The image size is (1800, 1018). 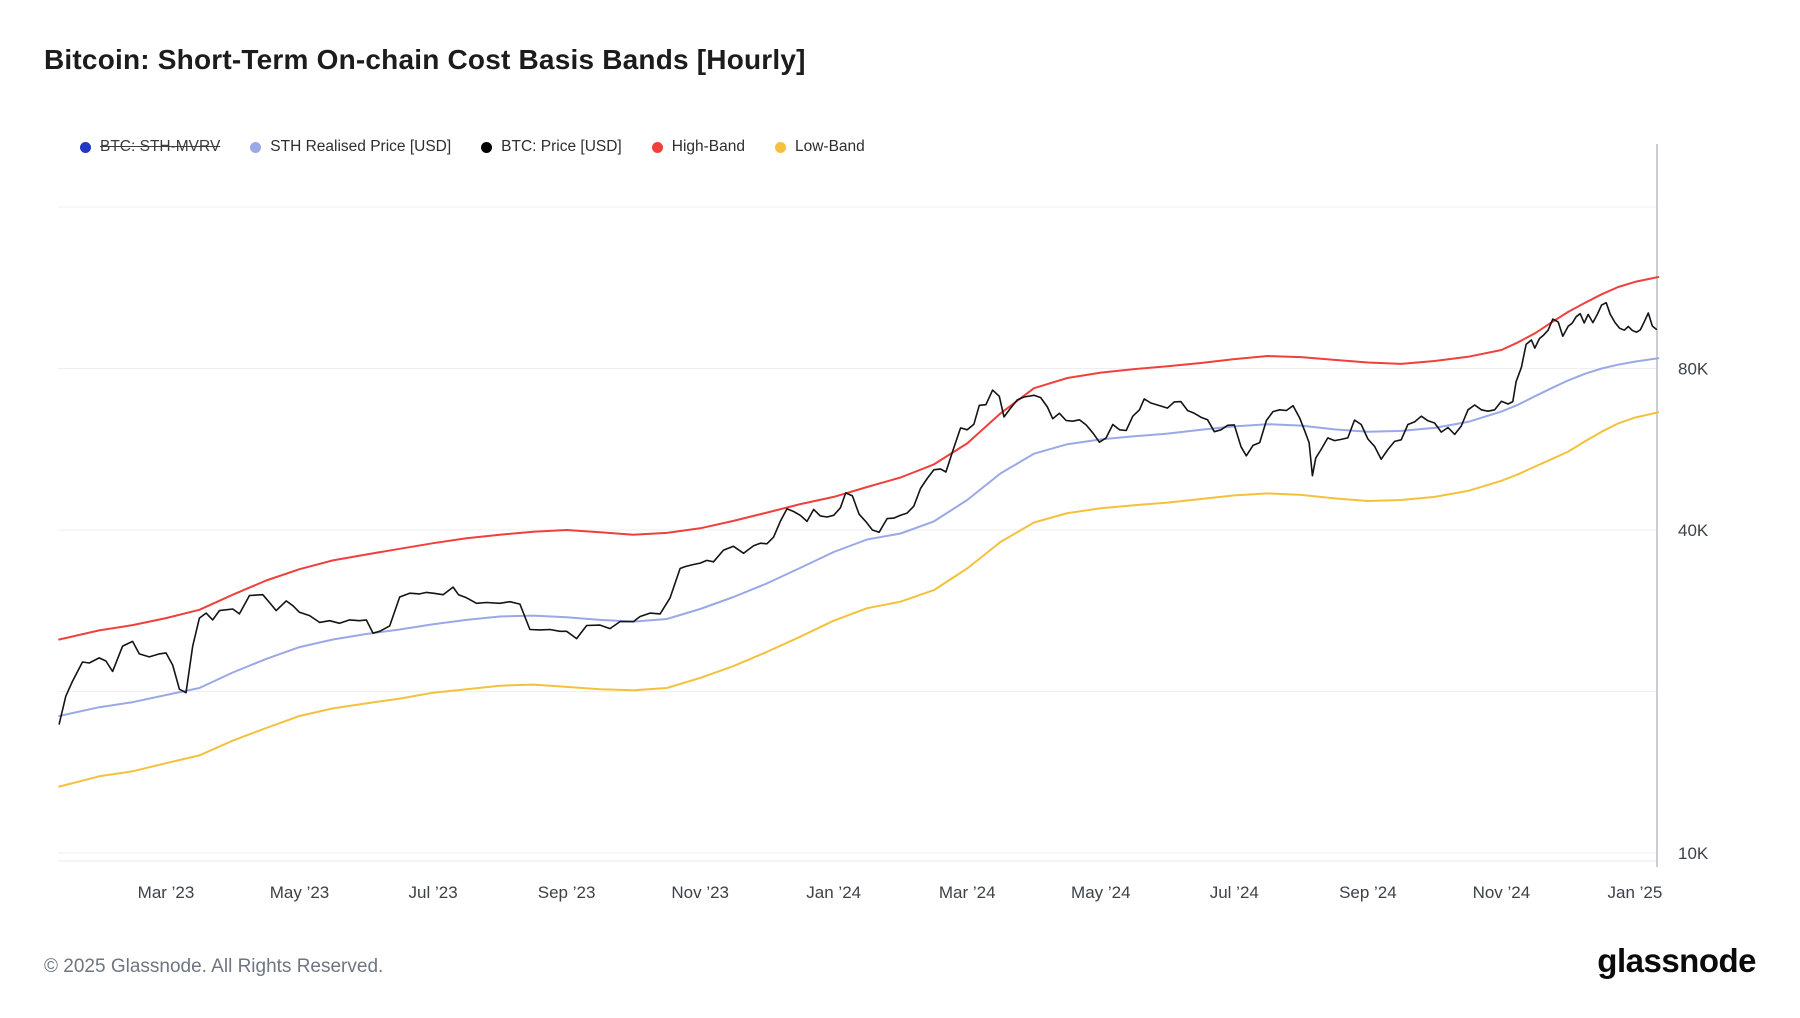 What do you see at coordinates (433, 892) in the screenshot?
I see `x-axis-label-jul-23: Jul ’23` at bounding box center [433, 892].